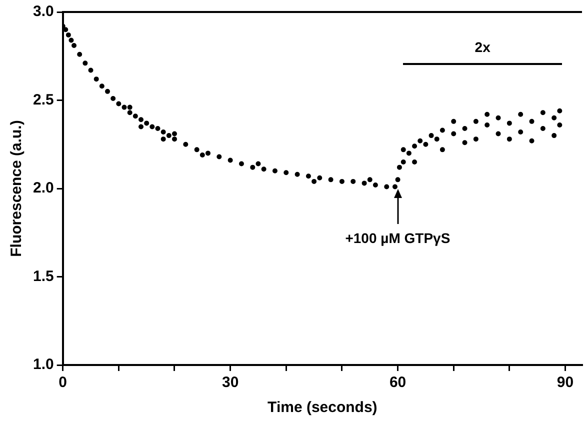 The width and height of the screenshot is (587, 421). I want to click on x-tick-label: 60, so click(397, 383).